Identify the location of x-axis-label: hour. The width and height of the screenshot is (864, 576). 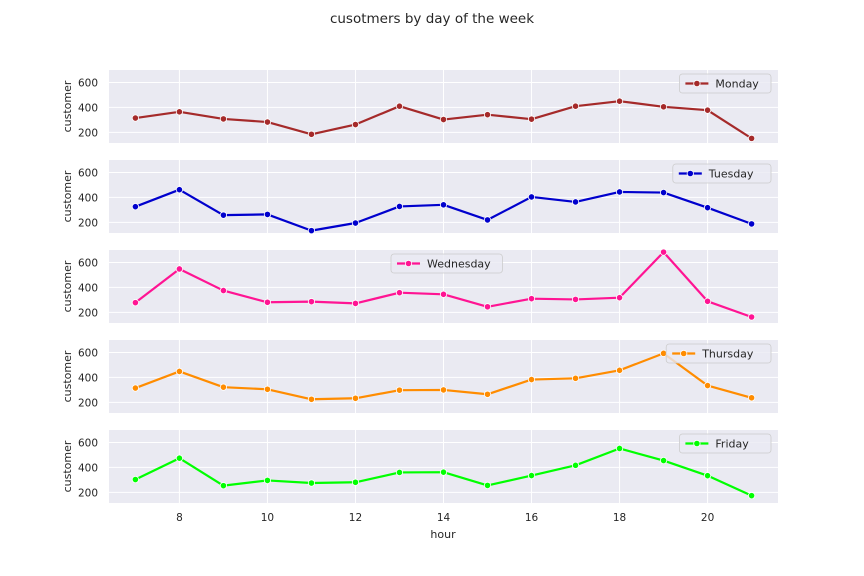
(443, 534).